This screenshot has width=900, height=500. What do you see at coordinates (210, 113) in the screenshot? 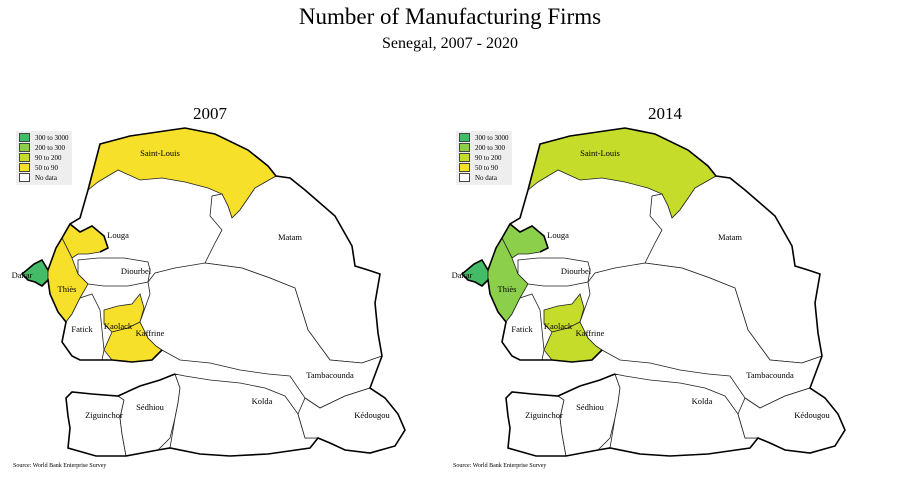
I see `year-label: 2007` at bounding box center [210, 113].